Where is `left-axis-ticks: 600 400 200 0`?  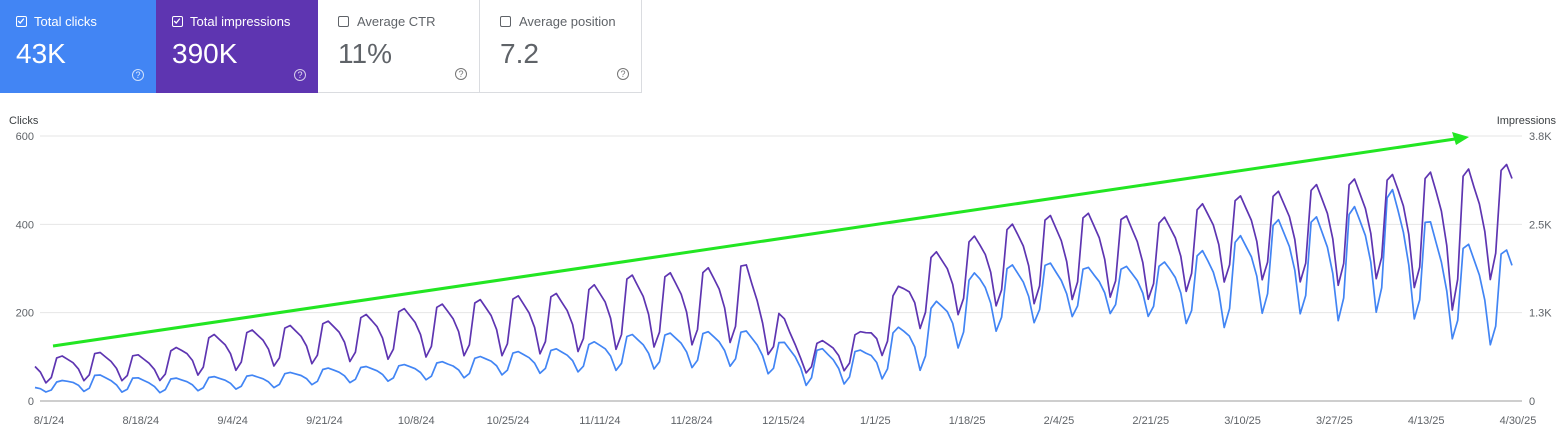 left-axis-ticks: 600 400 200 0 is located at coordinates (25, 269).